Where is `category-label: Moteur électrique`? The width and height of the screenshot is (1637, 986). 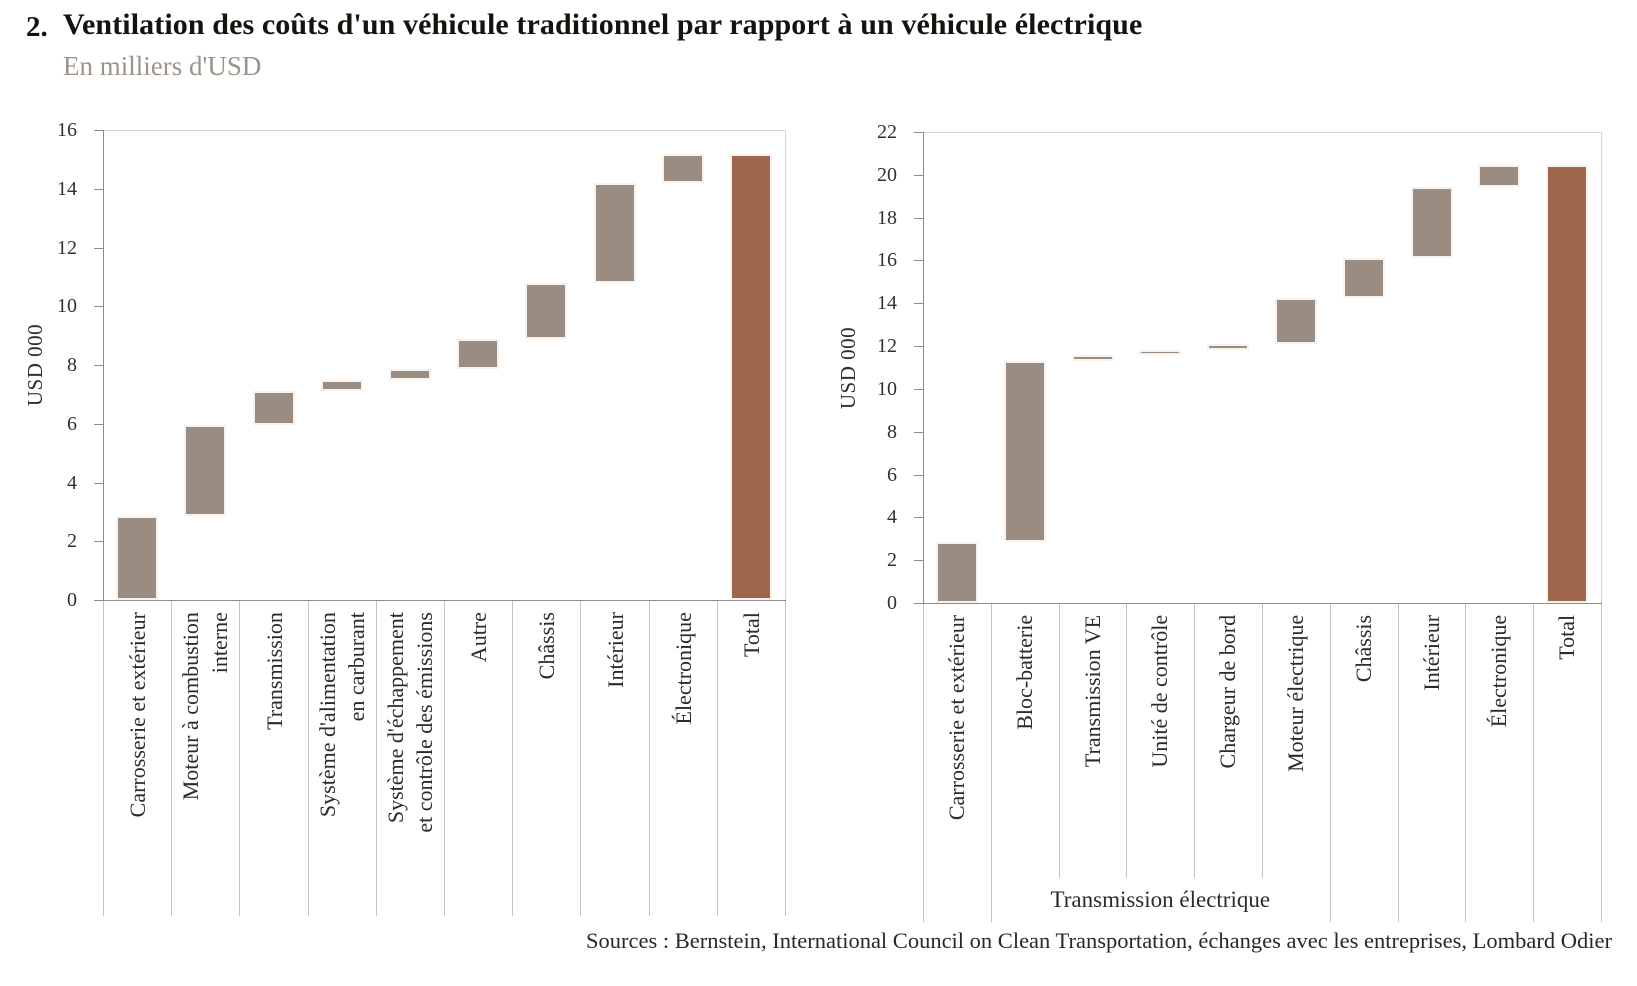 category-label: Moteur électrique is located at coordinates (1296, 693).